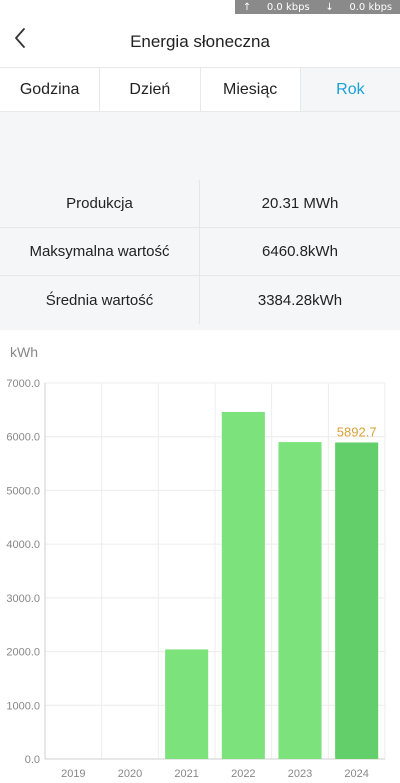 This screenshot has width=400, height=783. I want to click on stat-row-production: Produkcja 20.31 MWh, so click(200, 204).